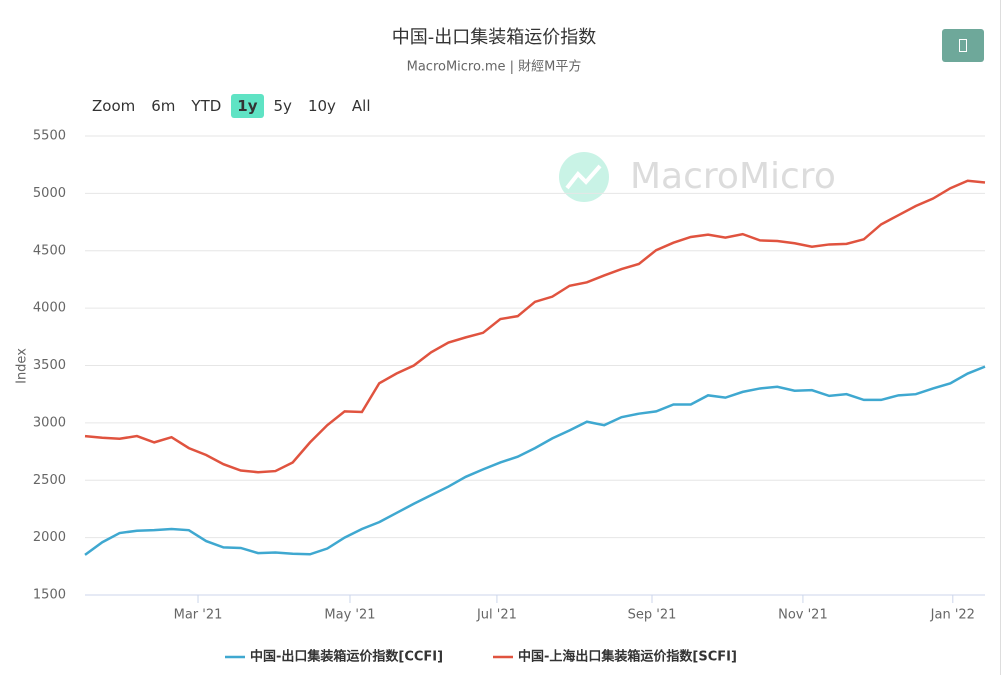  Describe the element at coordinates (494, 37) in the screenshot. I see `chart-title: 中国-出口集装箱运价指数` at that location.